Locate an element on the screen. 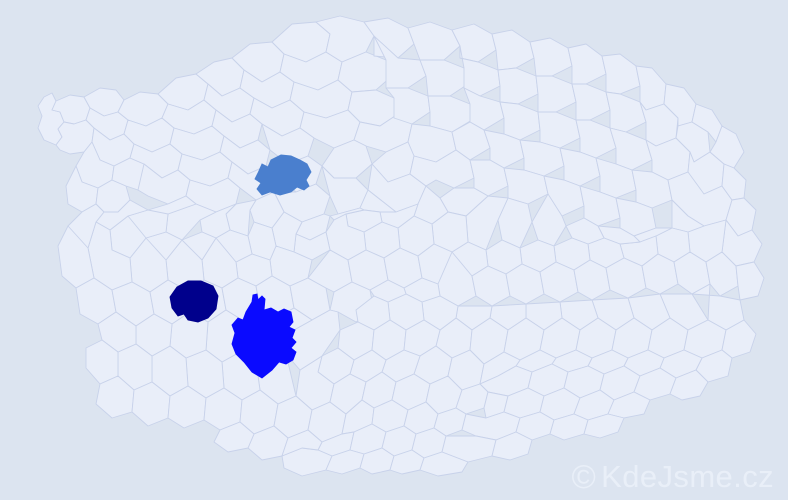 This screenshot has width=788, height=500. highlighted-region-dark is located at coordinates (194, 301).